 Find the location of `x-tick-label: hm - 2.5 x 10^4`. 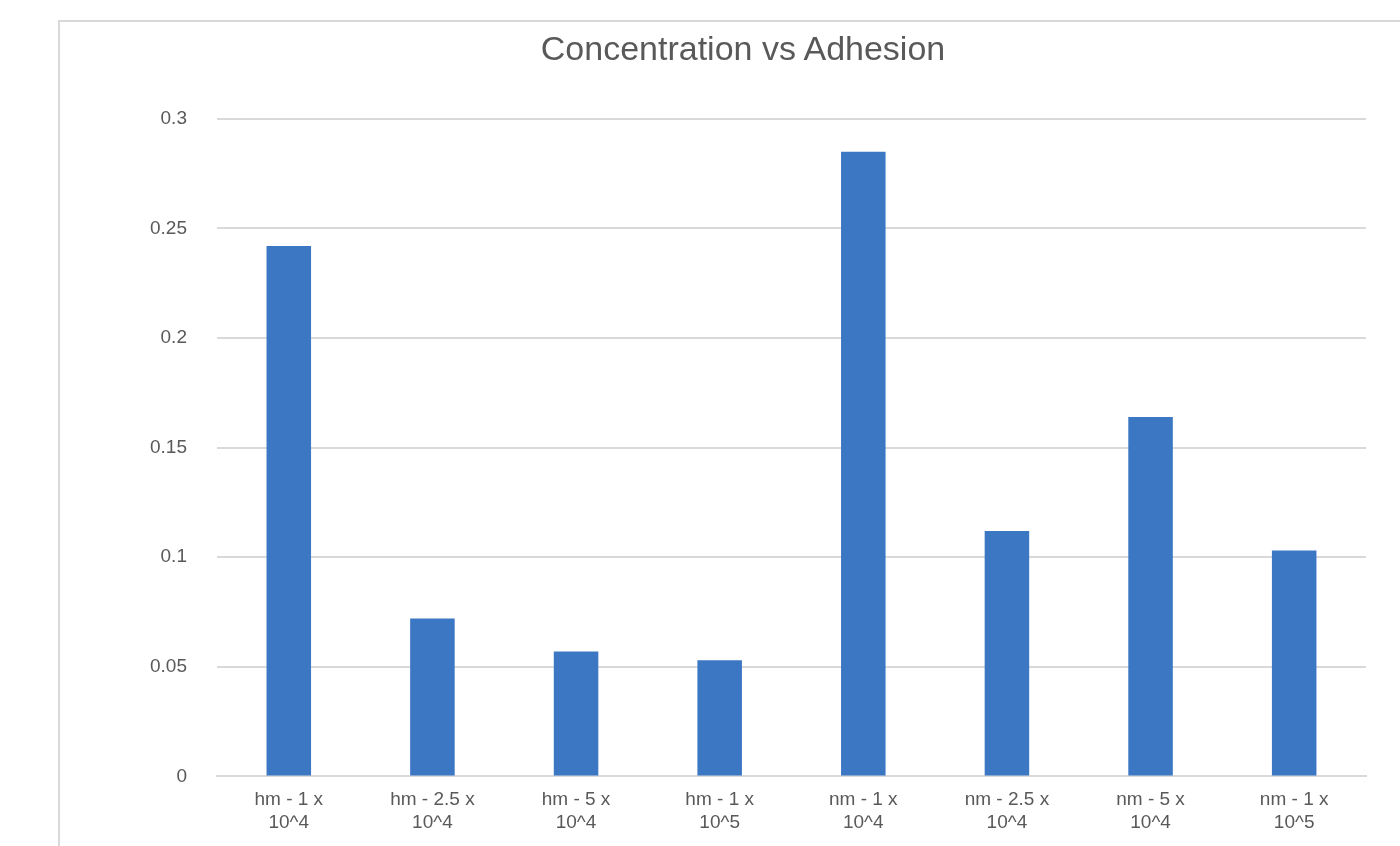

x-tick-label: hm - 2.5 x 10^4 is located at coordinates (433, 810).